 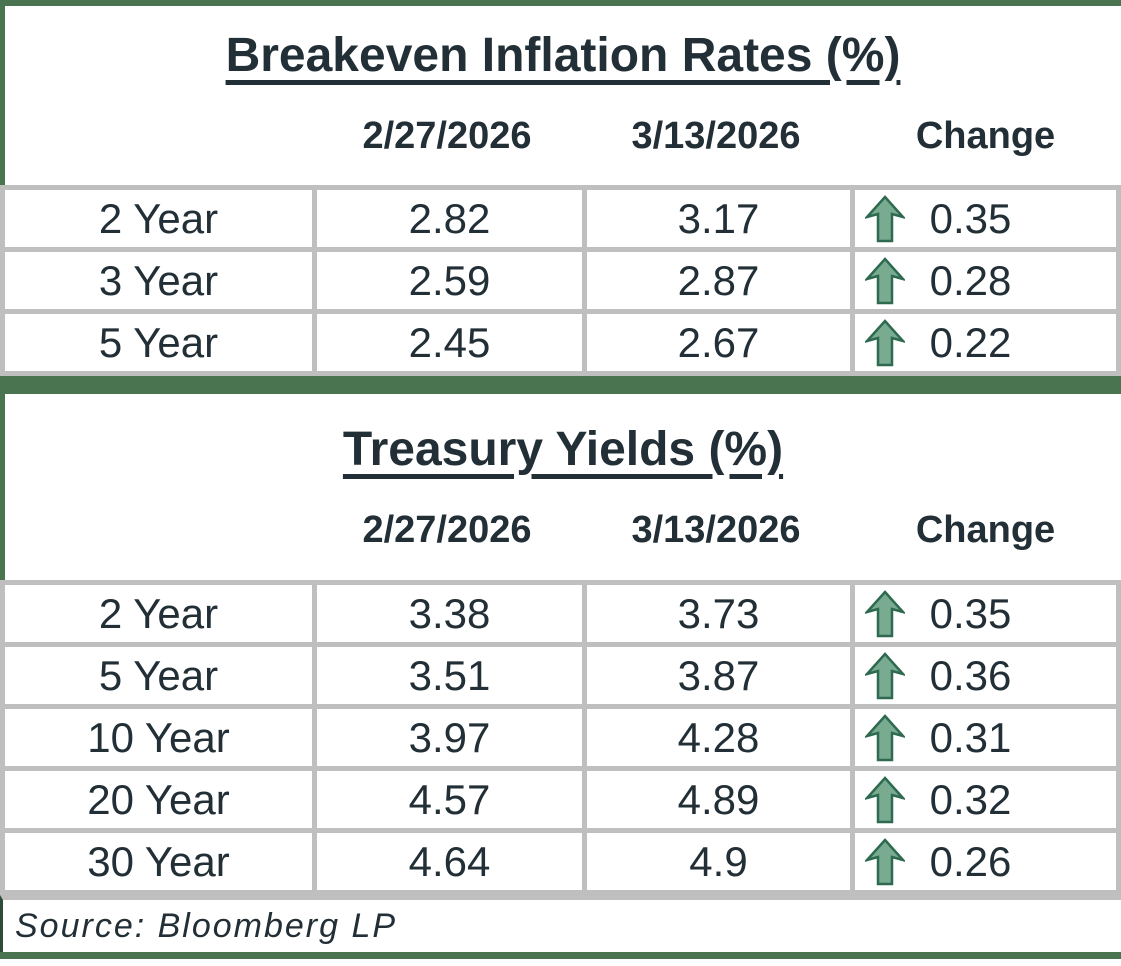 What do you see at coordinates (449, 613) in the screenshot?
I see `value-date1: 3.38` at bounding box center [449, 613].